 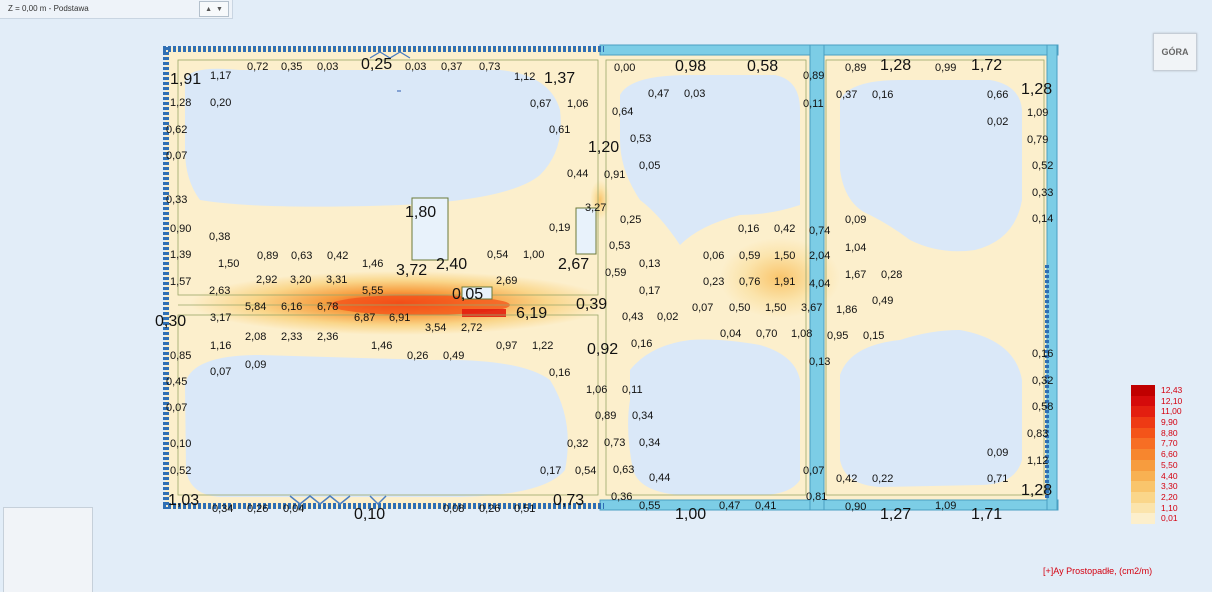 What do you see at coordinates (484, 313) in the screenshot?
I see `hot-strip` at bounding box center [484, 313].